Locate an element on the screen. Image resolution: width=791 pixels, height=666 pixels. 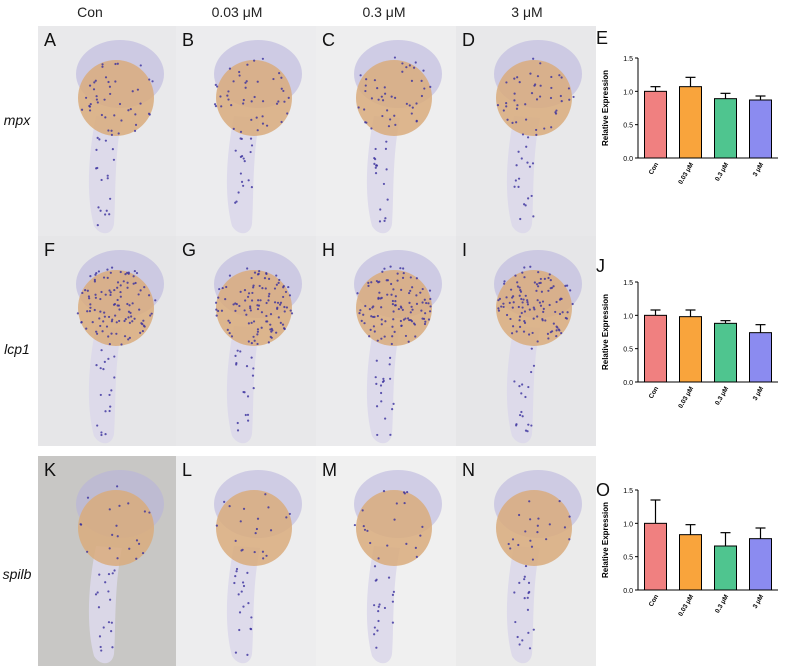
panel-letter: A is located at coordinates (50, 40).